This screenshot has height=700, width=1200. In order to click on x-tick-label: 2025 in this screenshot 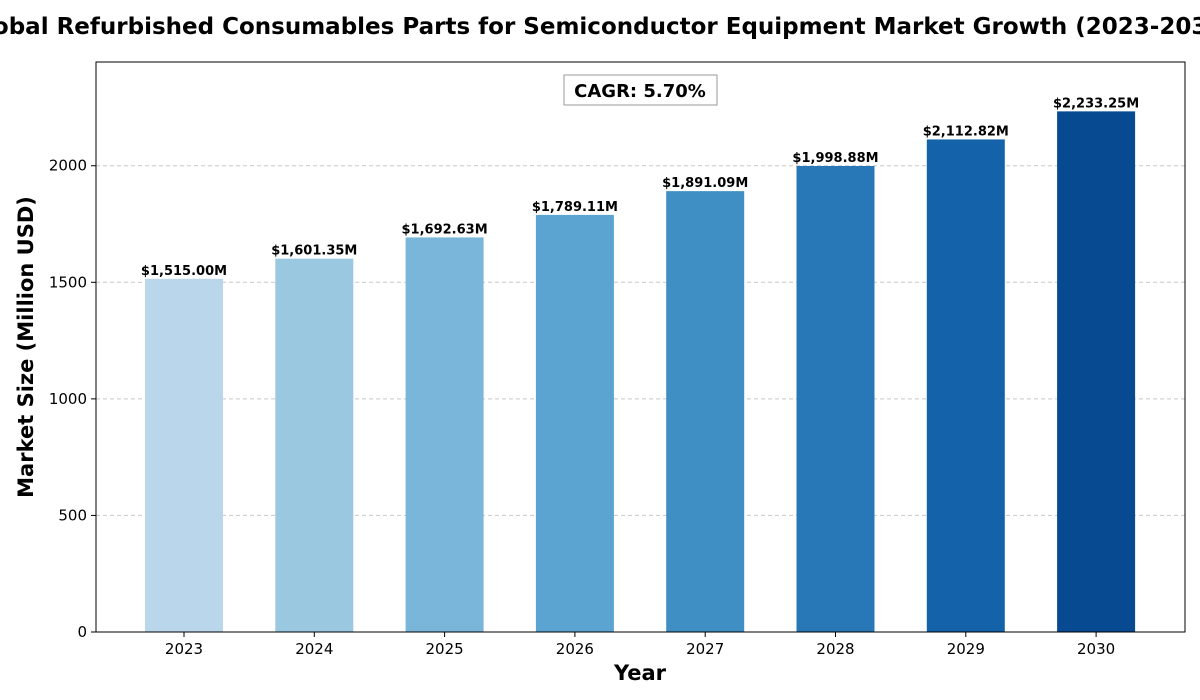, I will do `click(445, 649)`.